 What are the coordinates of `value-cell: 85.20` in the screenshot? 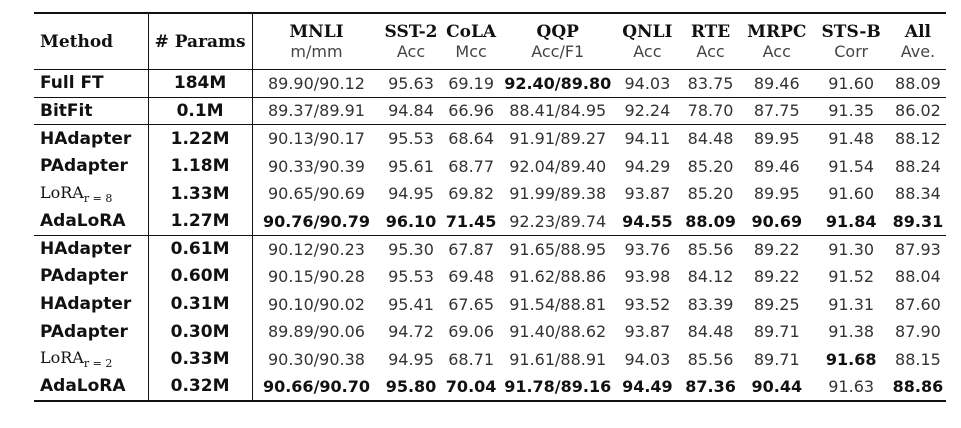 It's located at (710, 166).